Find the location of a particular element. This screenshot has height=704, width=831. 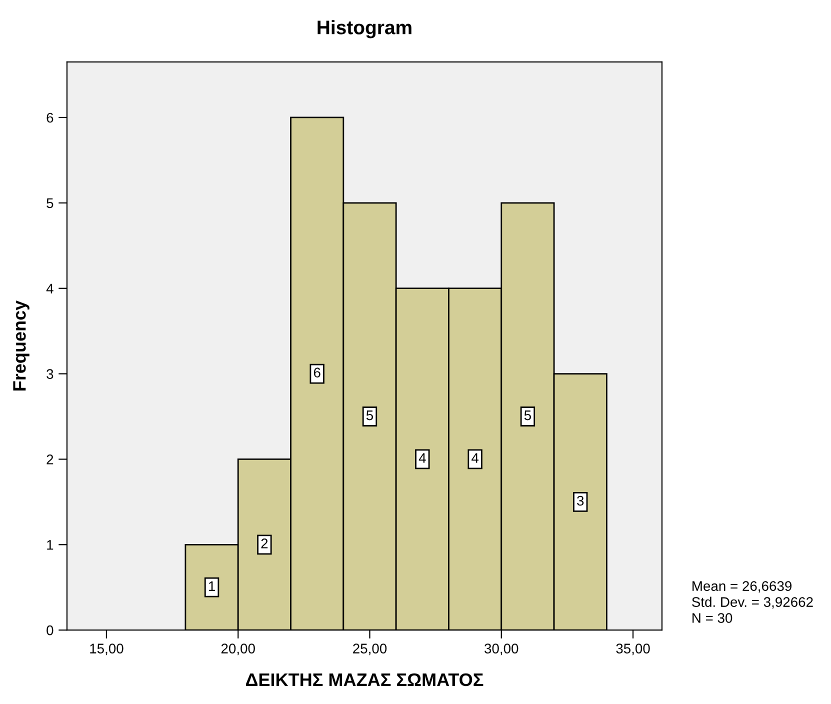

data-label: 6 is located at coordinates (317, 373).